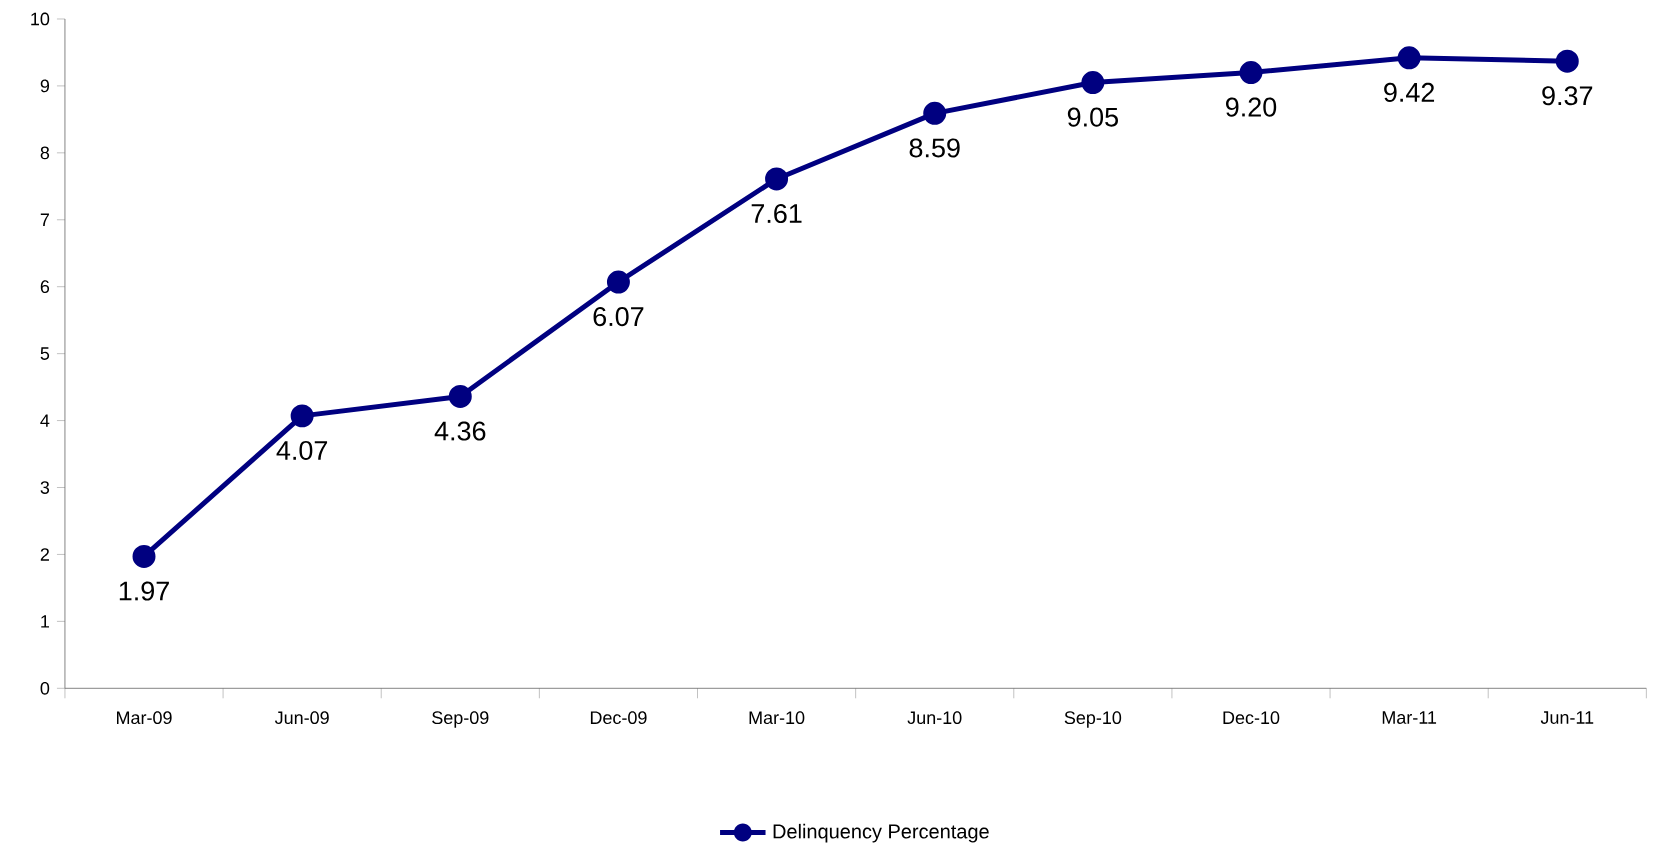 The height and width of the screenshot is (849, 1653). Describe the element at coordinates (40, 19) in the screenshot. I see `y-tick-label: 10` at that location.